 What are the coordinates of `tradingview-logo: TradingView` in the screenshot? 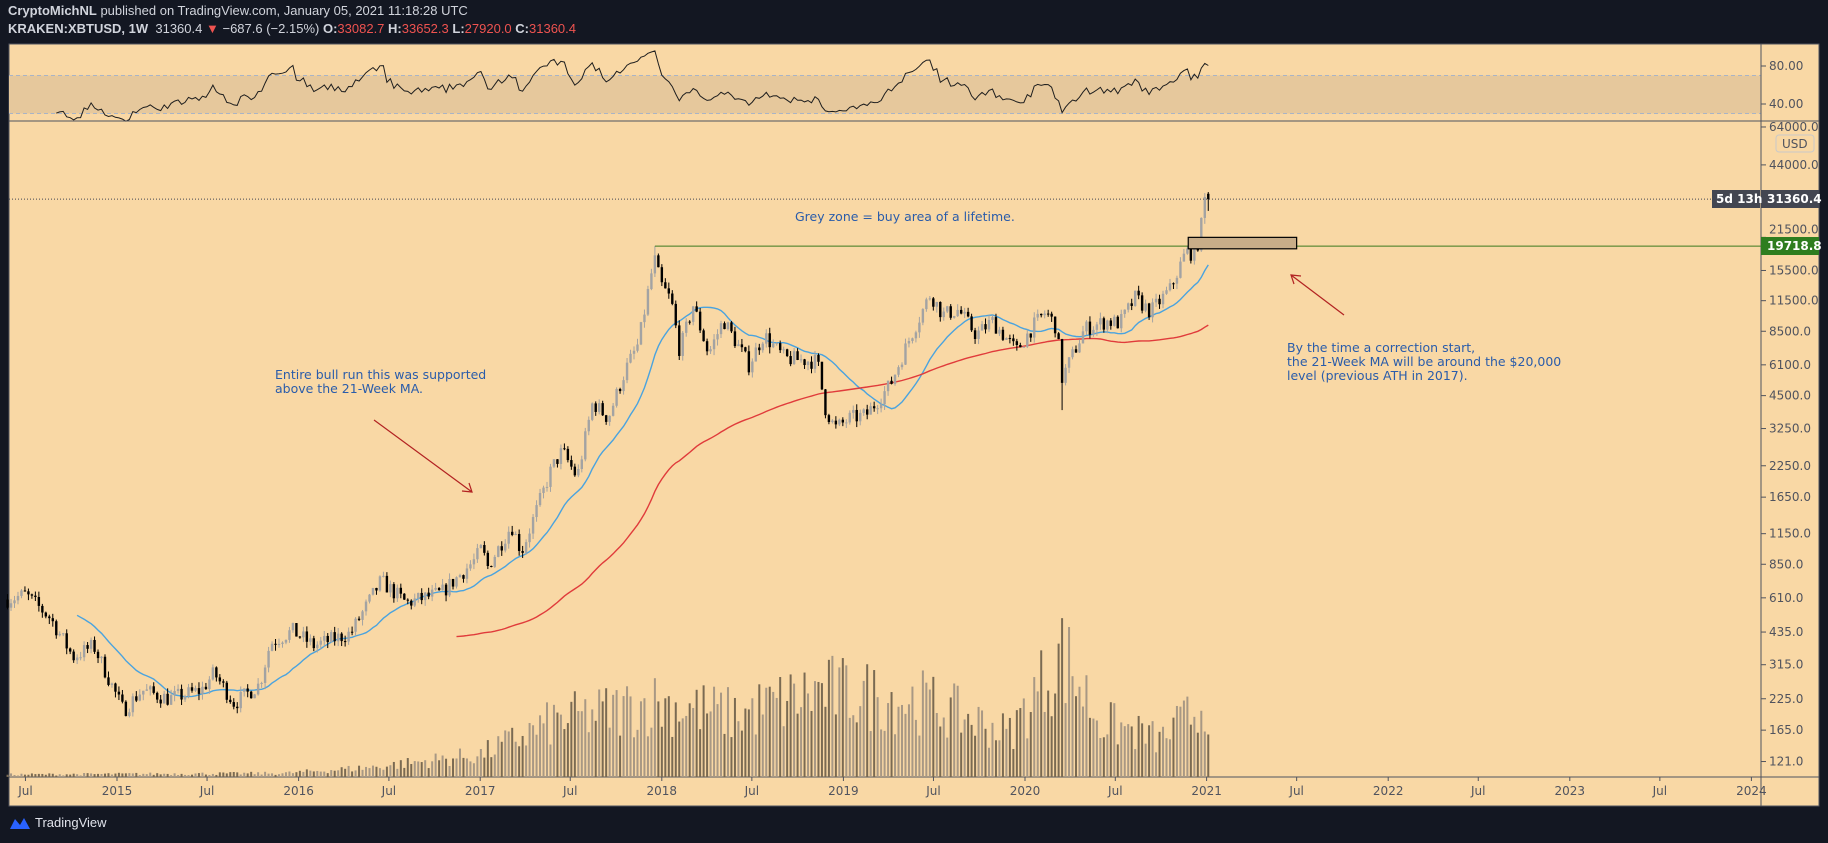 It's located at (58, 822).